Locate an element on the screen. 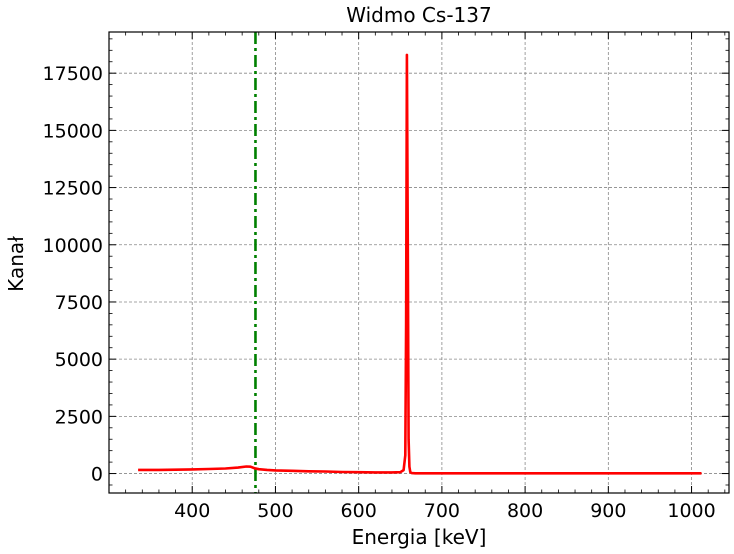  x-tick-label: 900 is located at coordinates (608, 511).